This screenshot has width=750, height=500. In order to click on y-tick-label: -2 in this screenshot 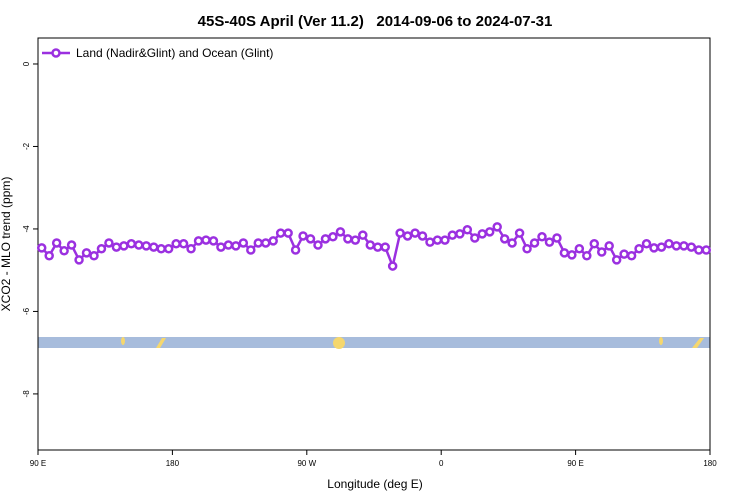, I will do `click(26, 146)`.